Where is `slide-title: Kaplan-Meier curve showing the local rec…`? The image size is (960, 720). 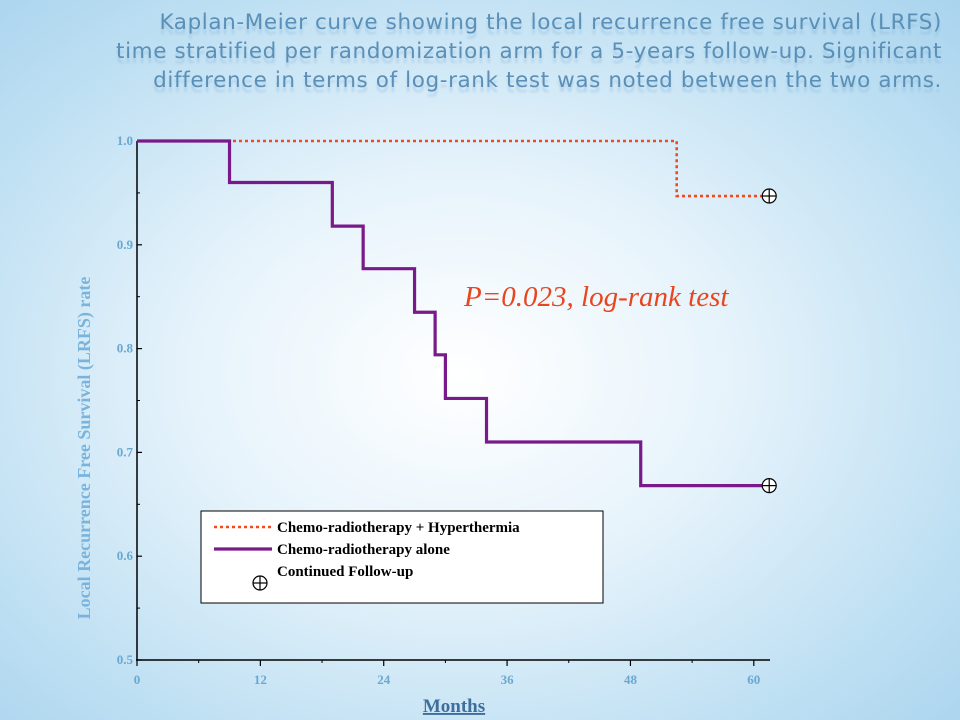 slide-title: Kaplan-Meier curve showing the local rec… is located at coordinates (481, 51).